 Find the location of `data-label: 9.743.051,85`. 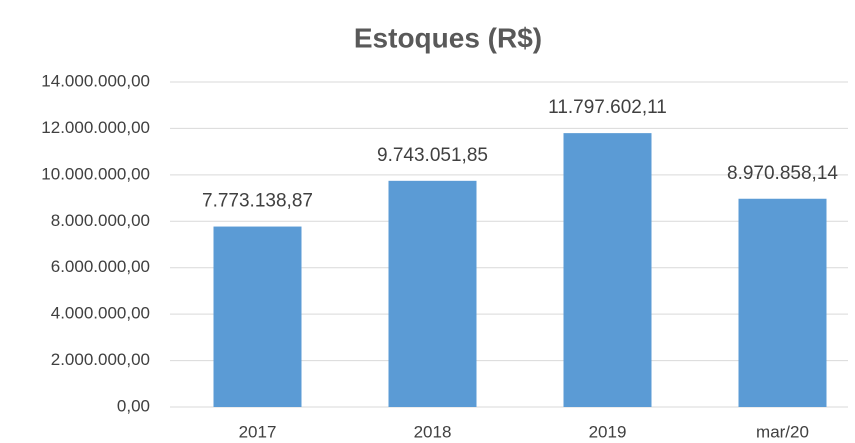

data-label: 9.743.051,85 is located at coordinates (432, 155).